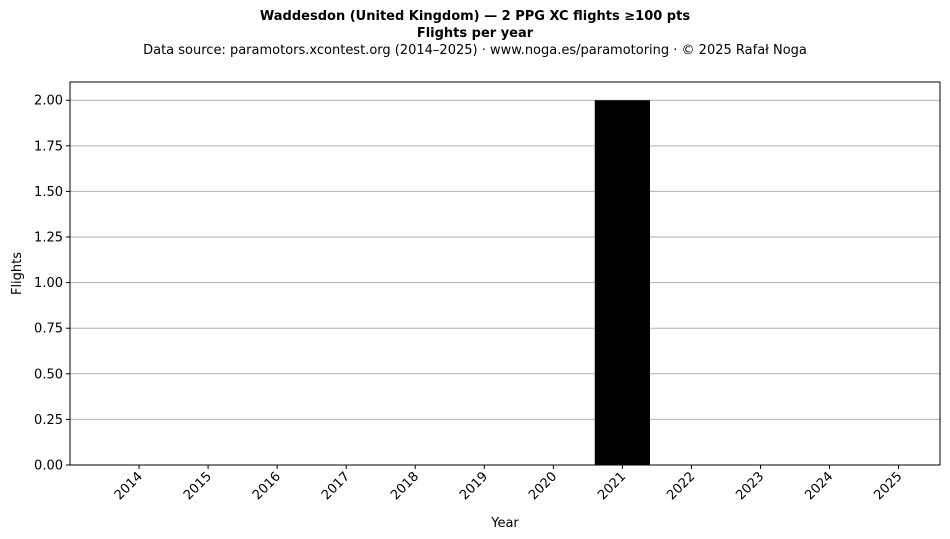  Describe the element at coordinates (48, 329) in the screenshot. I see `y-tick-label: 0.75` at that location.